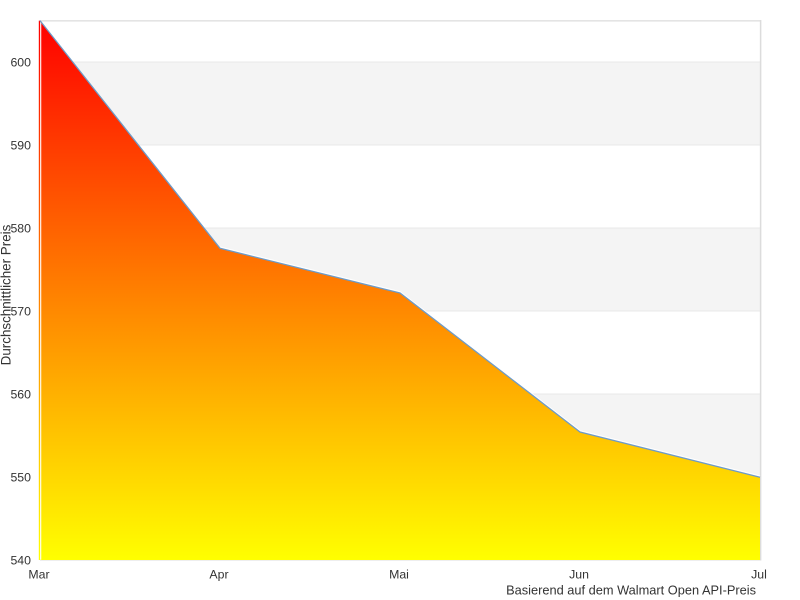 Image resolution: width=800 pixels, height=600 pixels. I want to click on svg-text: 540, so click(20, 560).